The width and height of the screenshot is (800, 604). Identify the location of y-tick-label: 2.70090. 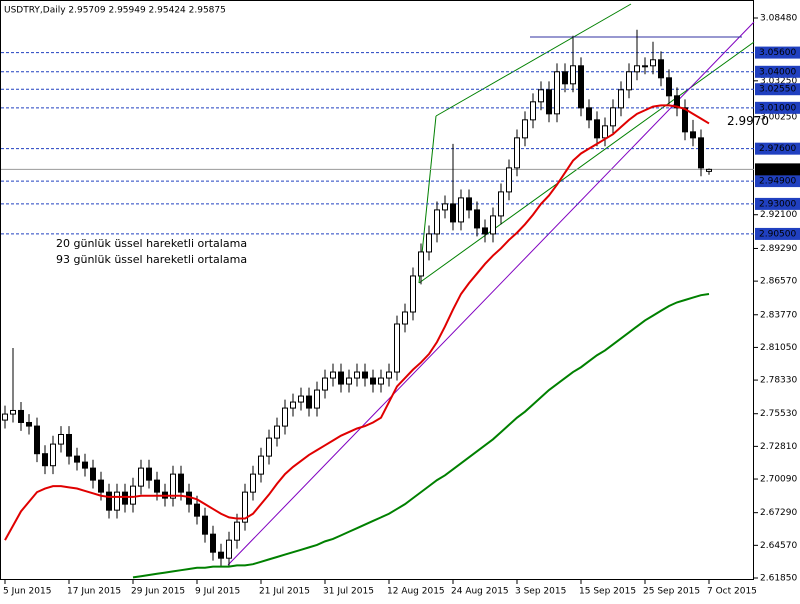
(778, 480).